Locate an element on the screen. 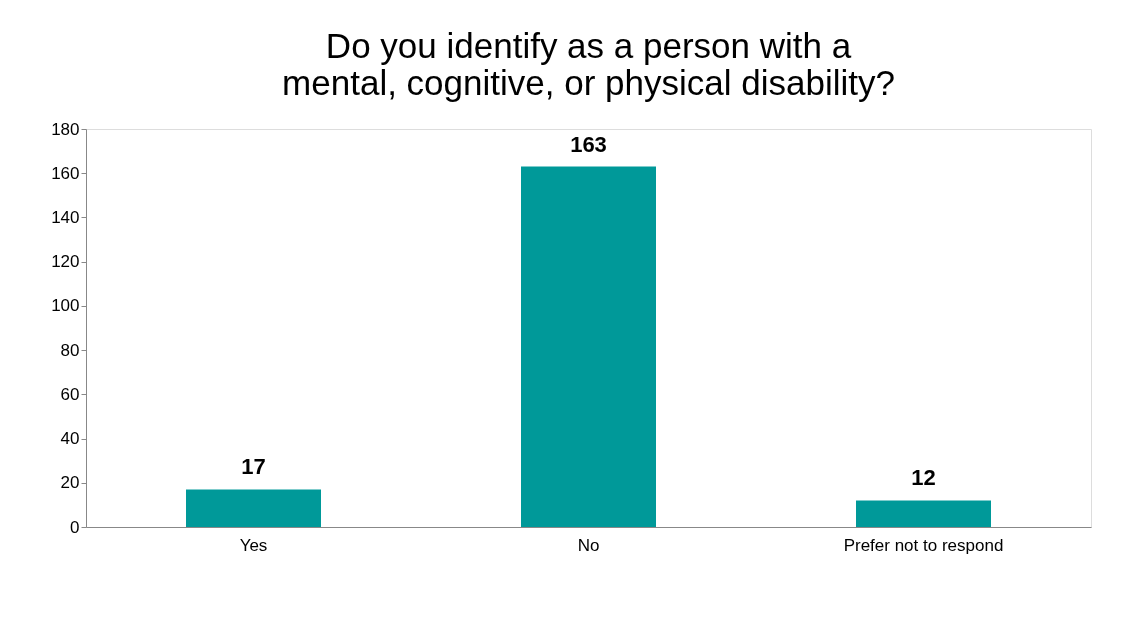 The image size is (1132, 622). x-tick-label: Yes is located at coordinates (253, 545).